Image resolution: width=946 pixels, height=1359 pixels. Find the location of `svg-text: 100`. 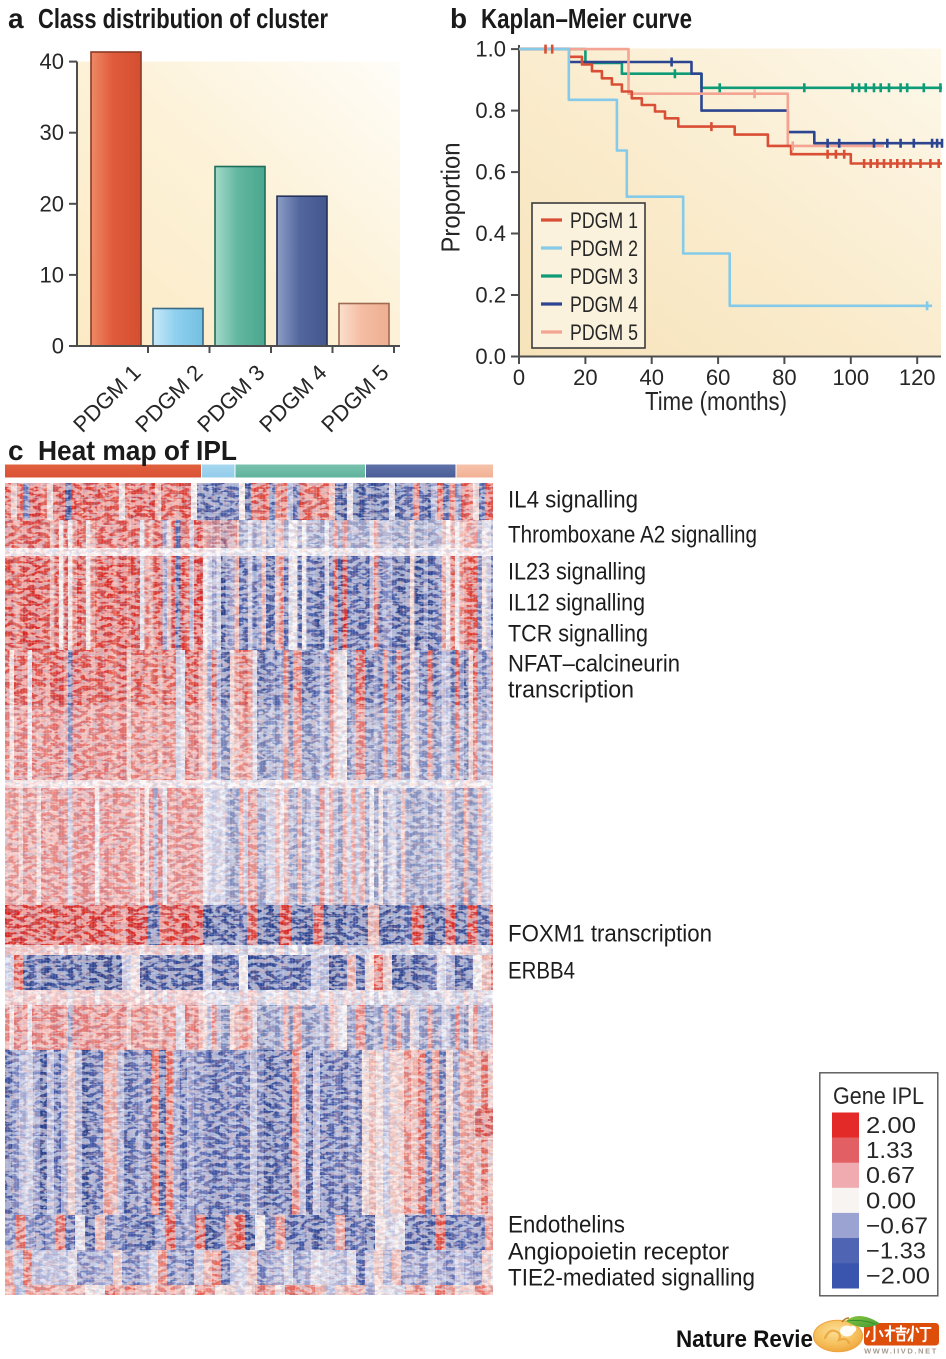

svg-text: 100 is located at coordinates (850, 377).